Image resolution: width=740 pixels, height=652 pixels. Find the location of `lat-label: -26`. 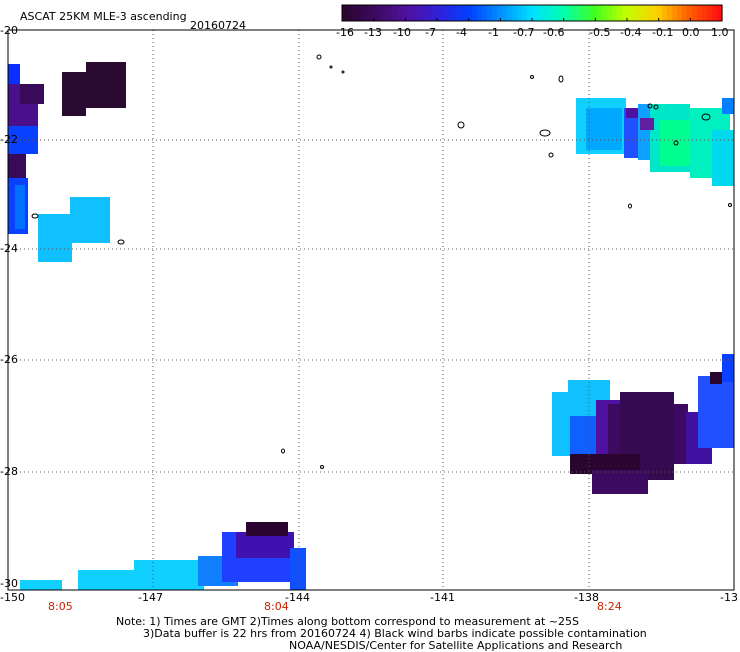

lat-label: -26 is located at coordinates (9, 359).